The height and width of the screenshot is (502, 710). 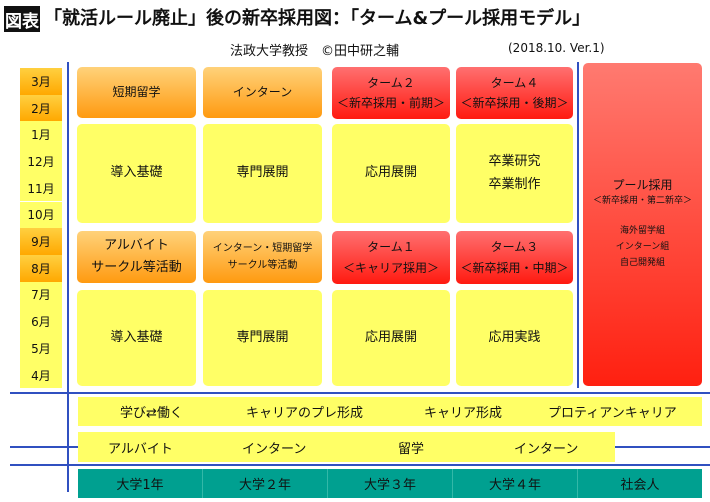 I want to click on block-term-1: ターム１ ＜キャリア採用＞, so click(x=391, y=257).